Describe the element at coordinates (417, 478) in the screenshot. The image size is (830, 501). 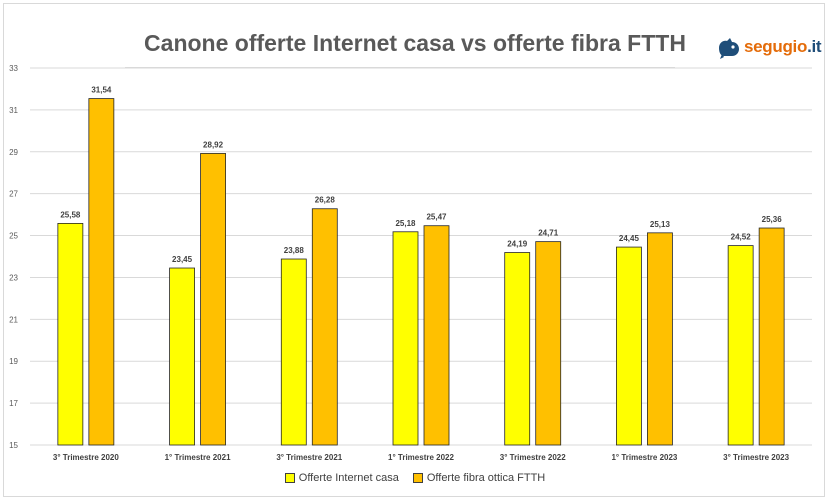
I see `legend-swatch-fibra` at that location.